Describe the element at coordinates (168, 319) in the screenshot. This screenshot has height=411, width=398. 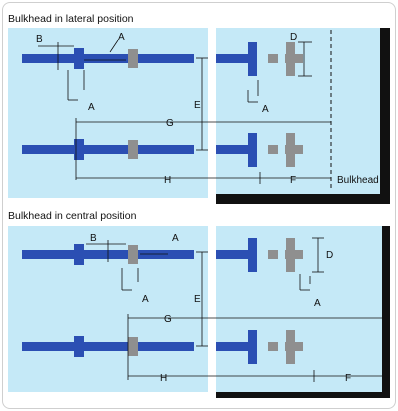
I see `bottom-label-g: G` at that location.